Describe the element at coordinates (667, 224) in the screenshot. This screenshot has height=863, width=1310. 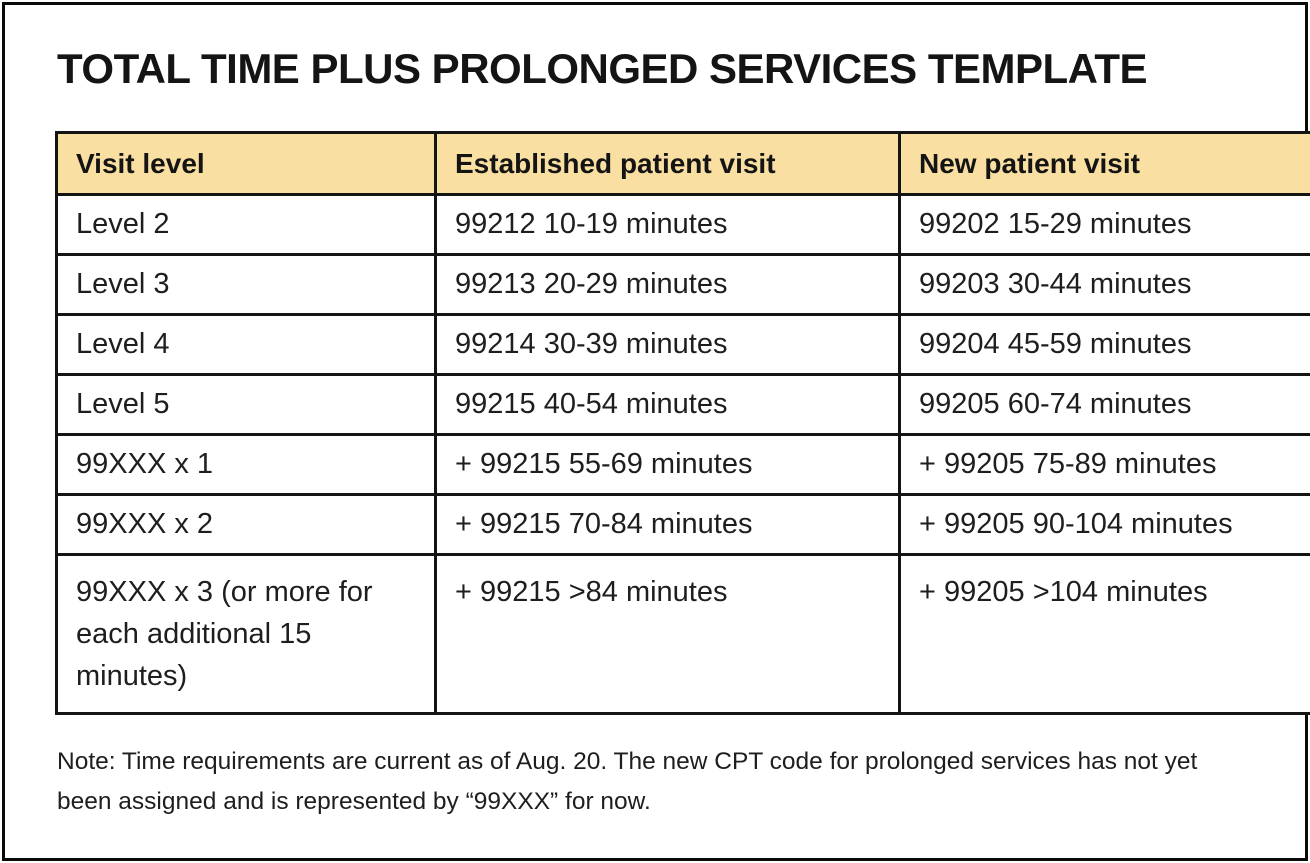
I see `cell-established-visit: 99212 10-19 minutes` at that location.